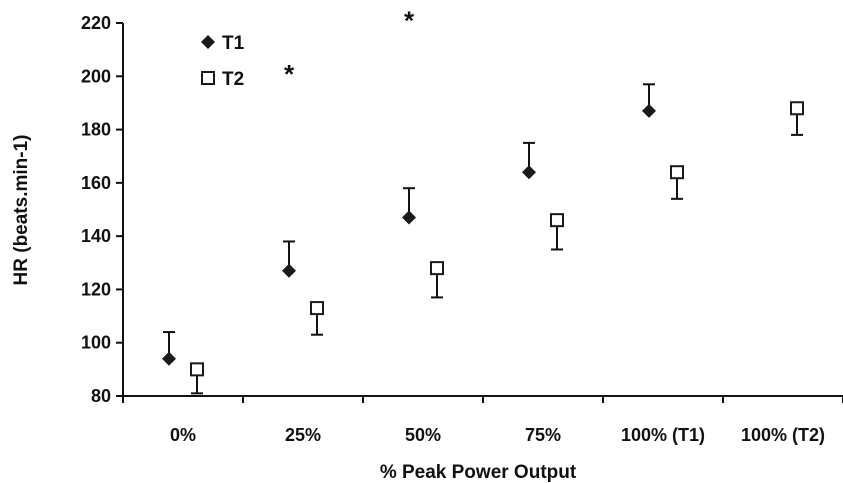 This screenshot has width=843, height=483. I want to click on y-tick-label: 160, so click(96, 183).